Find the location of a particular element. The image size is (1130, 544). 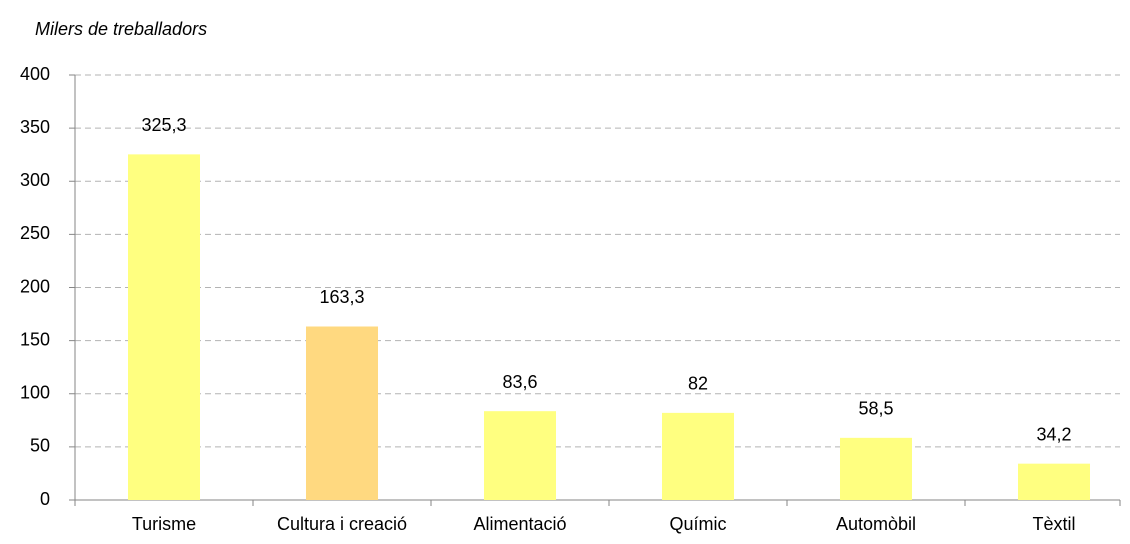

value-label: 34,2 is located at coordinates (1053, 434).